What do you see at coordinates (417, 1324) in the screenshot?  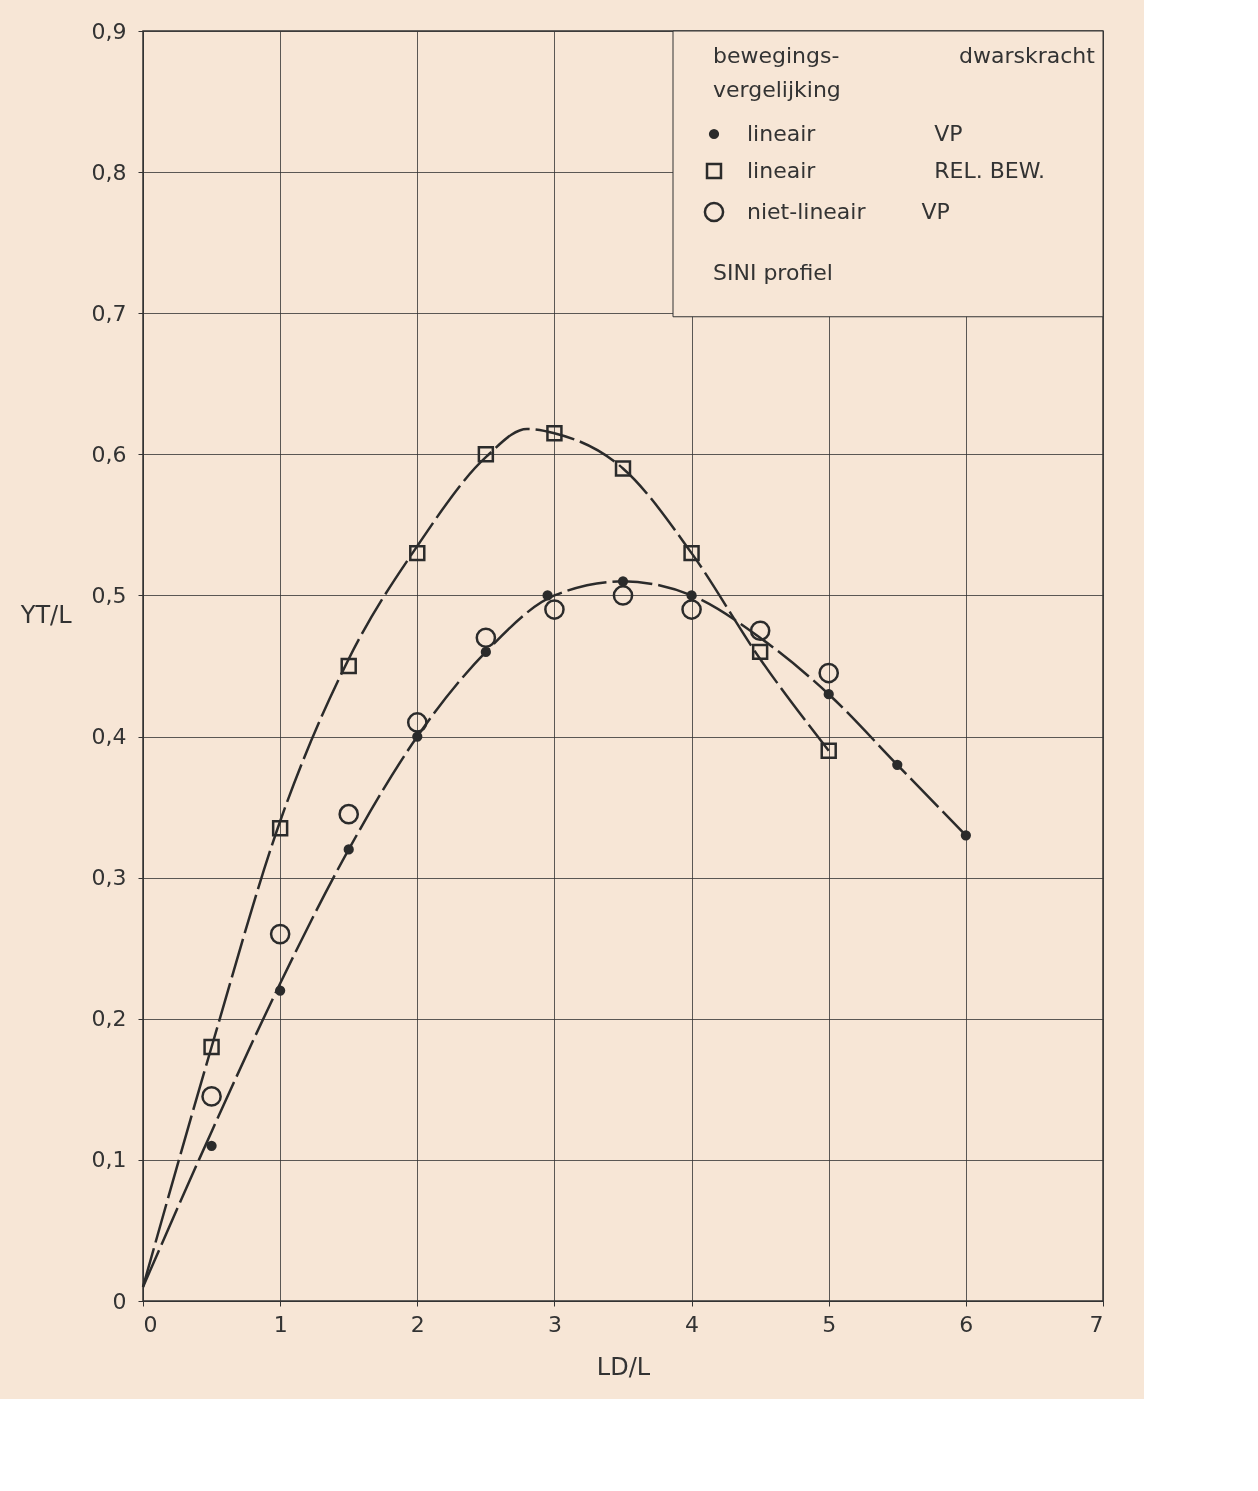 I see `x-tick-label: 2` at bounding box center [417, 1324].